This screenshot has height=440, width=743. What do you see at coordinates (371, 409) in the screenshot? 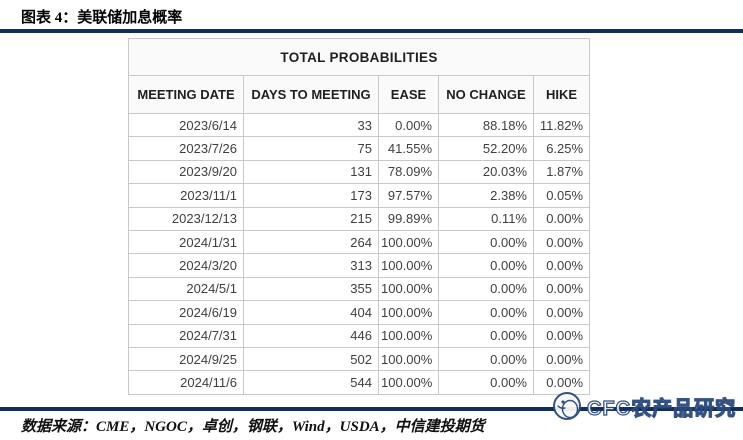
I see `bottom-divider-line` at bounding box center [371, 409].